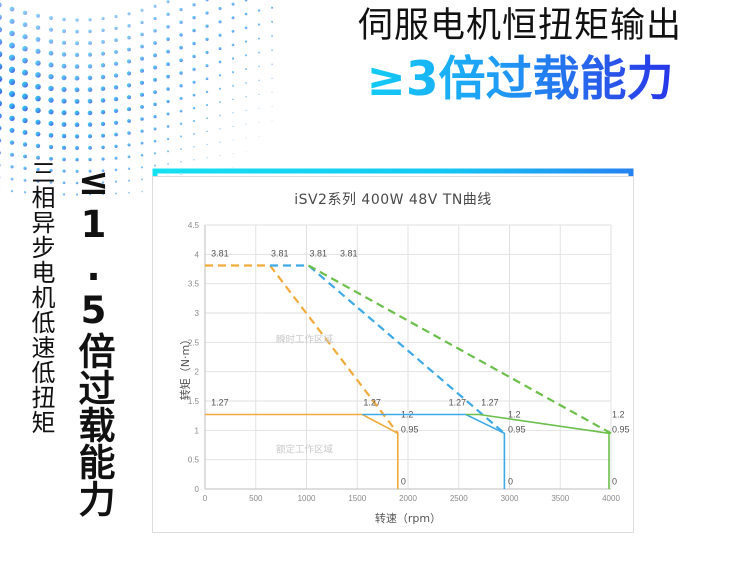 Image resolution: width=743 pixels, height=571 pixels. What do you see at coordinates (185, 367) in the screenshot?
I see `y-axis-title: 转矩（N·m）` at bounding box center [185, 367].